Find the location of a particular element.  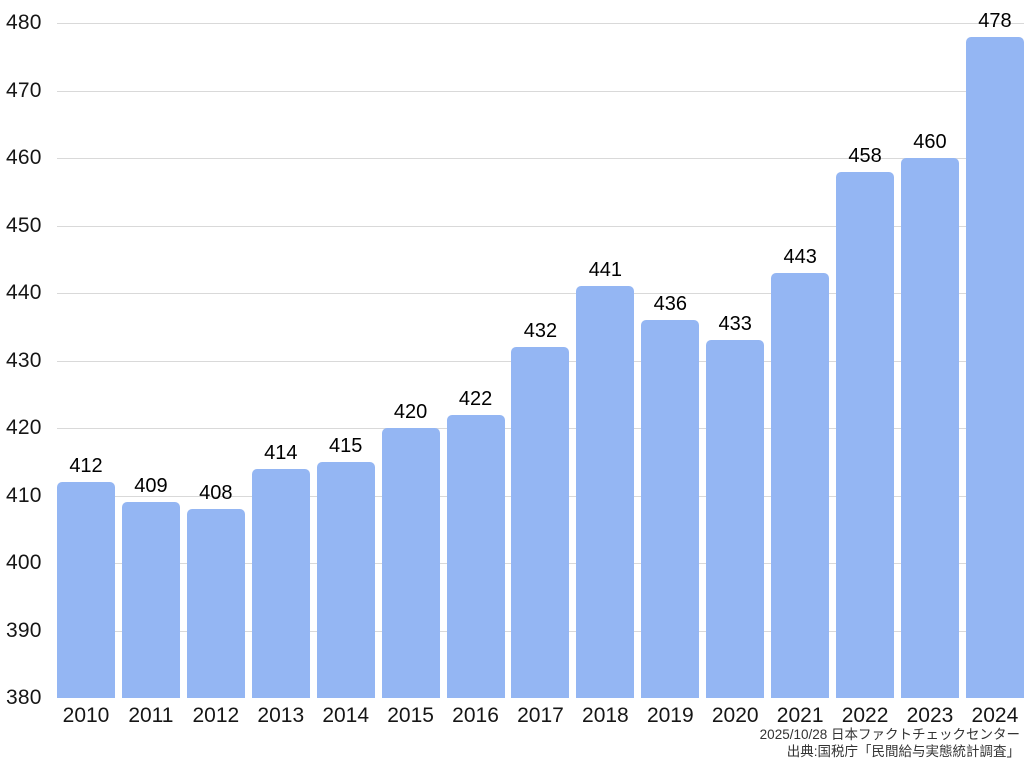

x-axis-tick-label: 2013 is located at coordinates (281, 715).